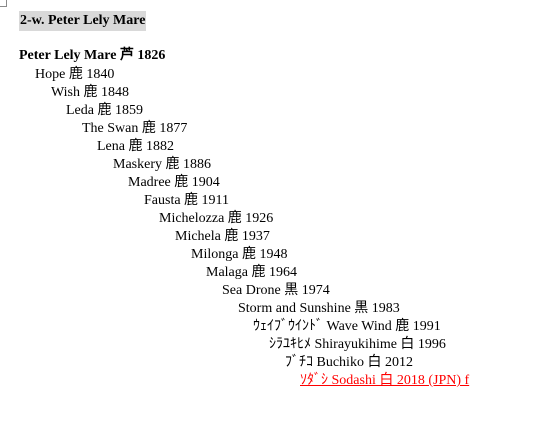 The width and height of the screenshot is (554, 435). What do you see at coordinates (135, 146) in the screenshot?
I see `lineage-gen-5: Lena 鹿 1882` at bounding box center [135, 146].